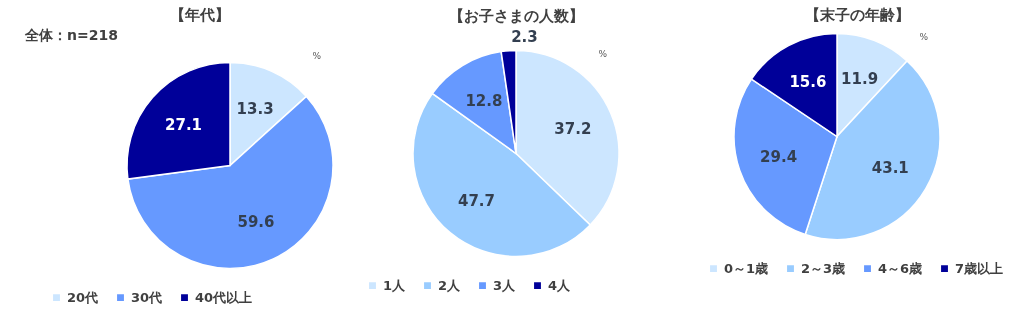  Describe the element at coordinates (900, 268) in the screenshot. I see `legend-label: 4～6歳` at that location.